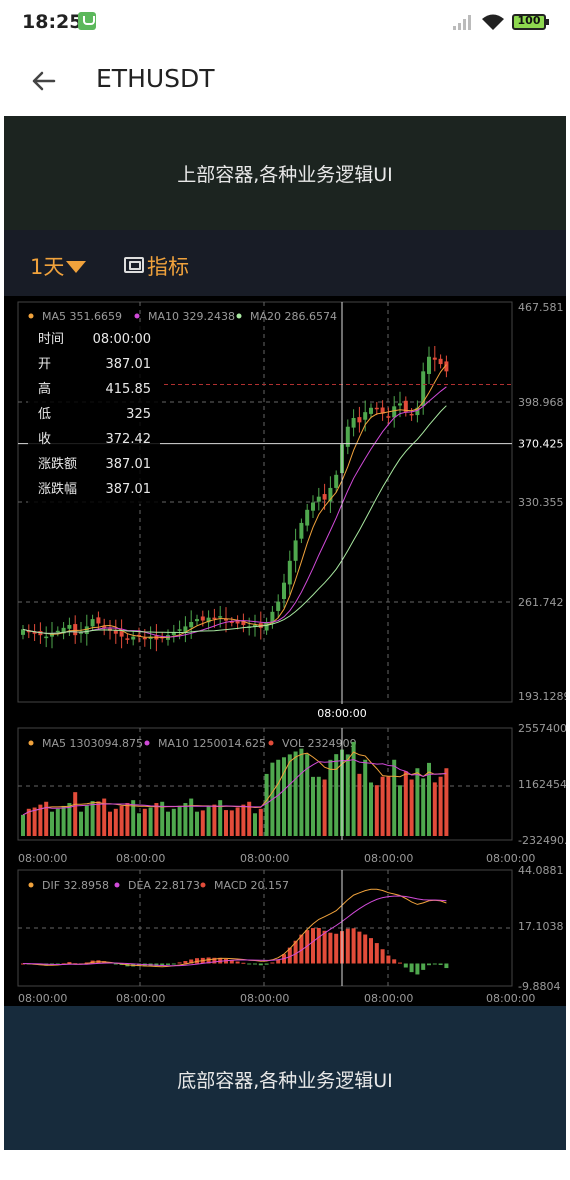 The height and width of the screenshot is (1180, 570). Describe the element at coordinates (530, 22) in the screenshot. I see `battery-icon: 100` at that location.